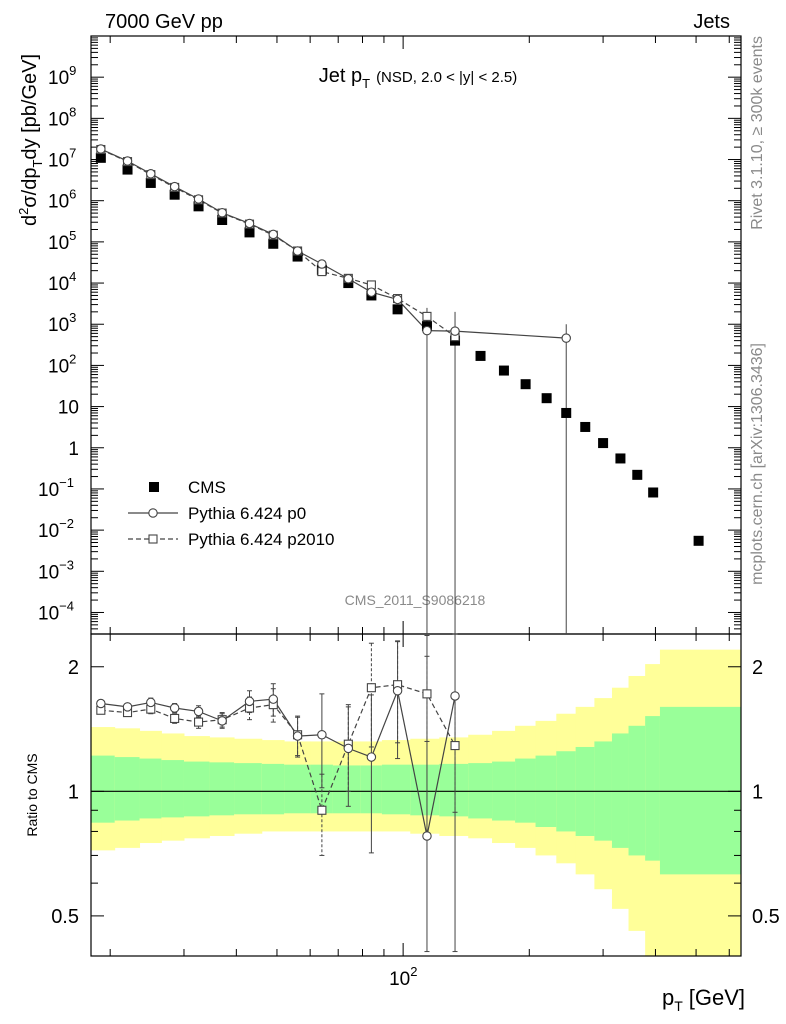  Describe the element at coordinates (62, 76) in the screenshot. I see `y-tick-label: 10⁹` at that location.